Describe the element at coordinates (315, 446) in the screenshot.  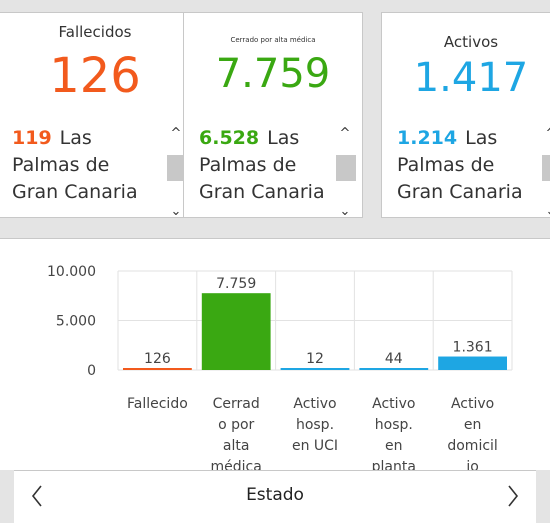
I see `category-label: en UCI` at that location.